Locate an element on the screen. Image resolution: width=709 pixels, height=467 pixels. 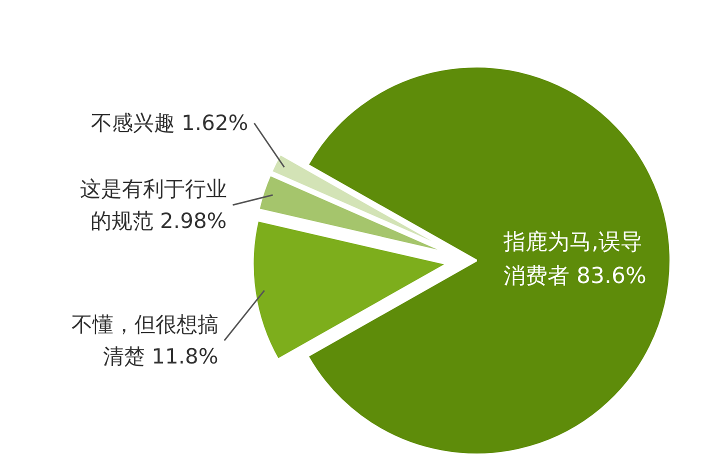
slice-label: 这是有利于行业的规范 2.98% is located at coordinates (153, 205).